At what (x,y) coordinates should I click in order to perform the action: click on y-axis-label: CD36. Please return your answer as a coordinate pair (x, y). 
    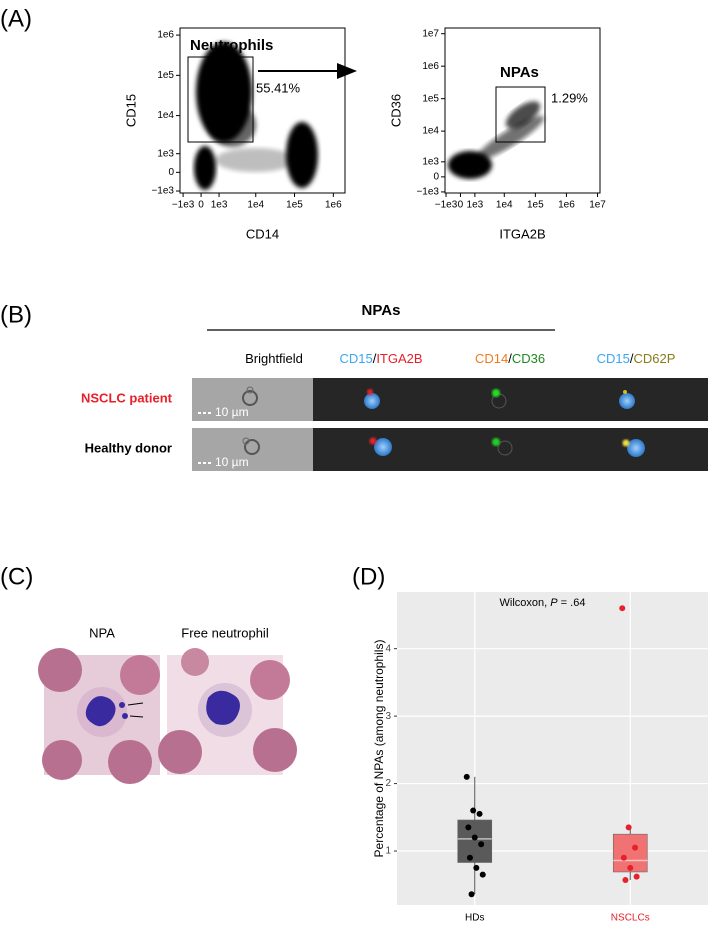
    Looking at the image, I should click on (395, 110).